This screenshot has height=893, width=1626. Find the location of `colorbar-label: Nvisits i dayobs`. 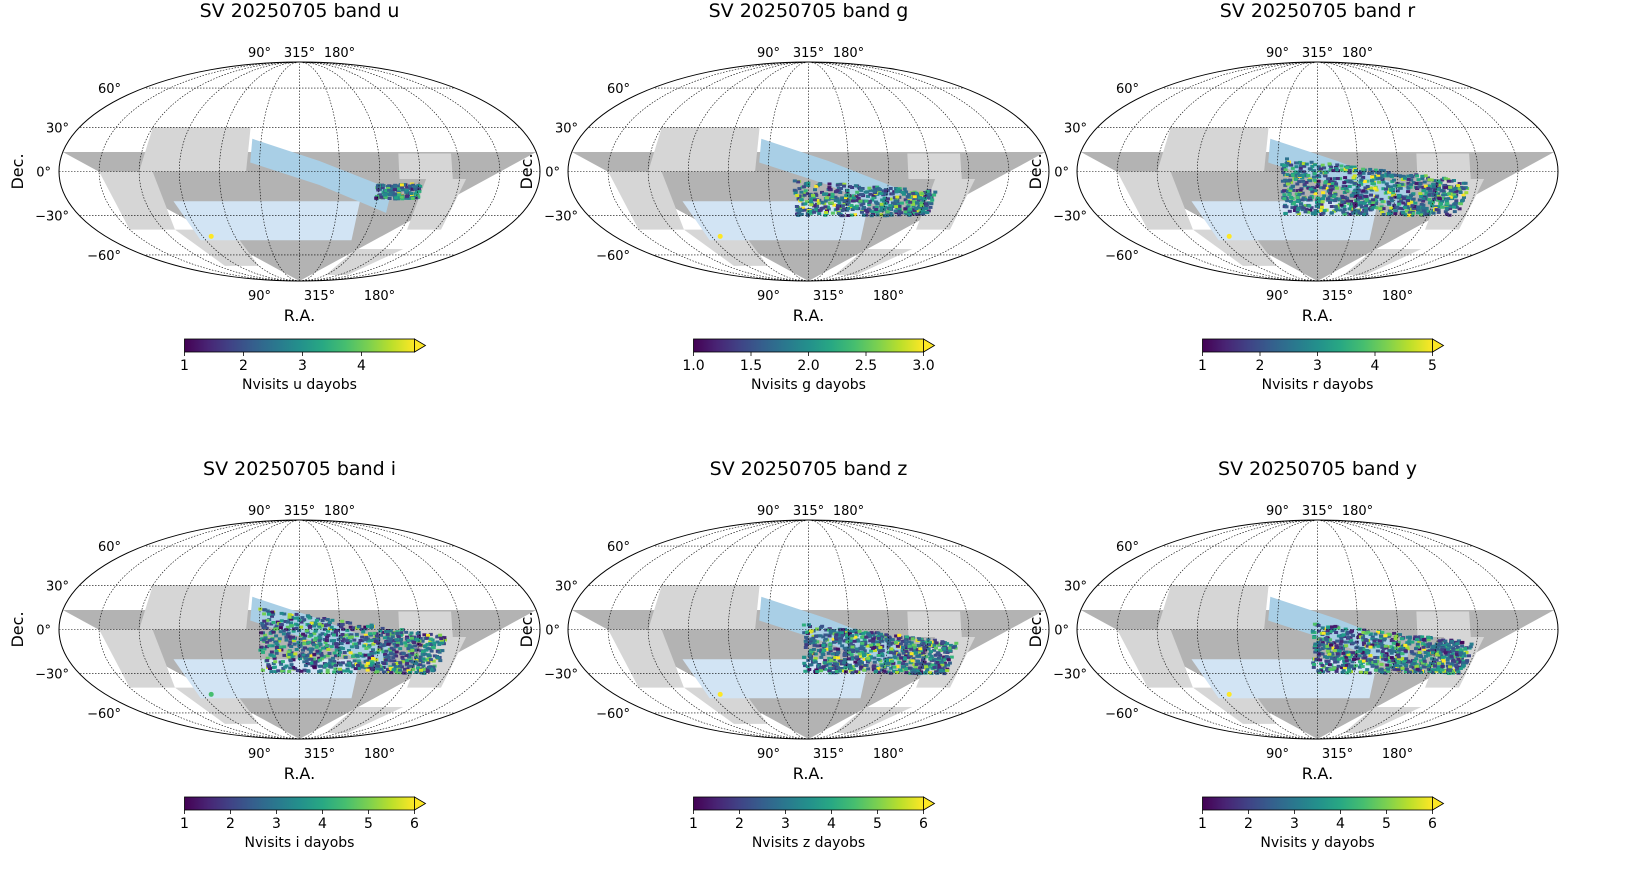

colorbar-label: Nvisits i dayobs is located at coordinates (300, 843).